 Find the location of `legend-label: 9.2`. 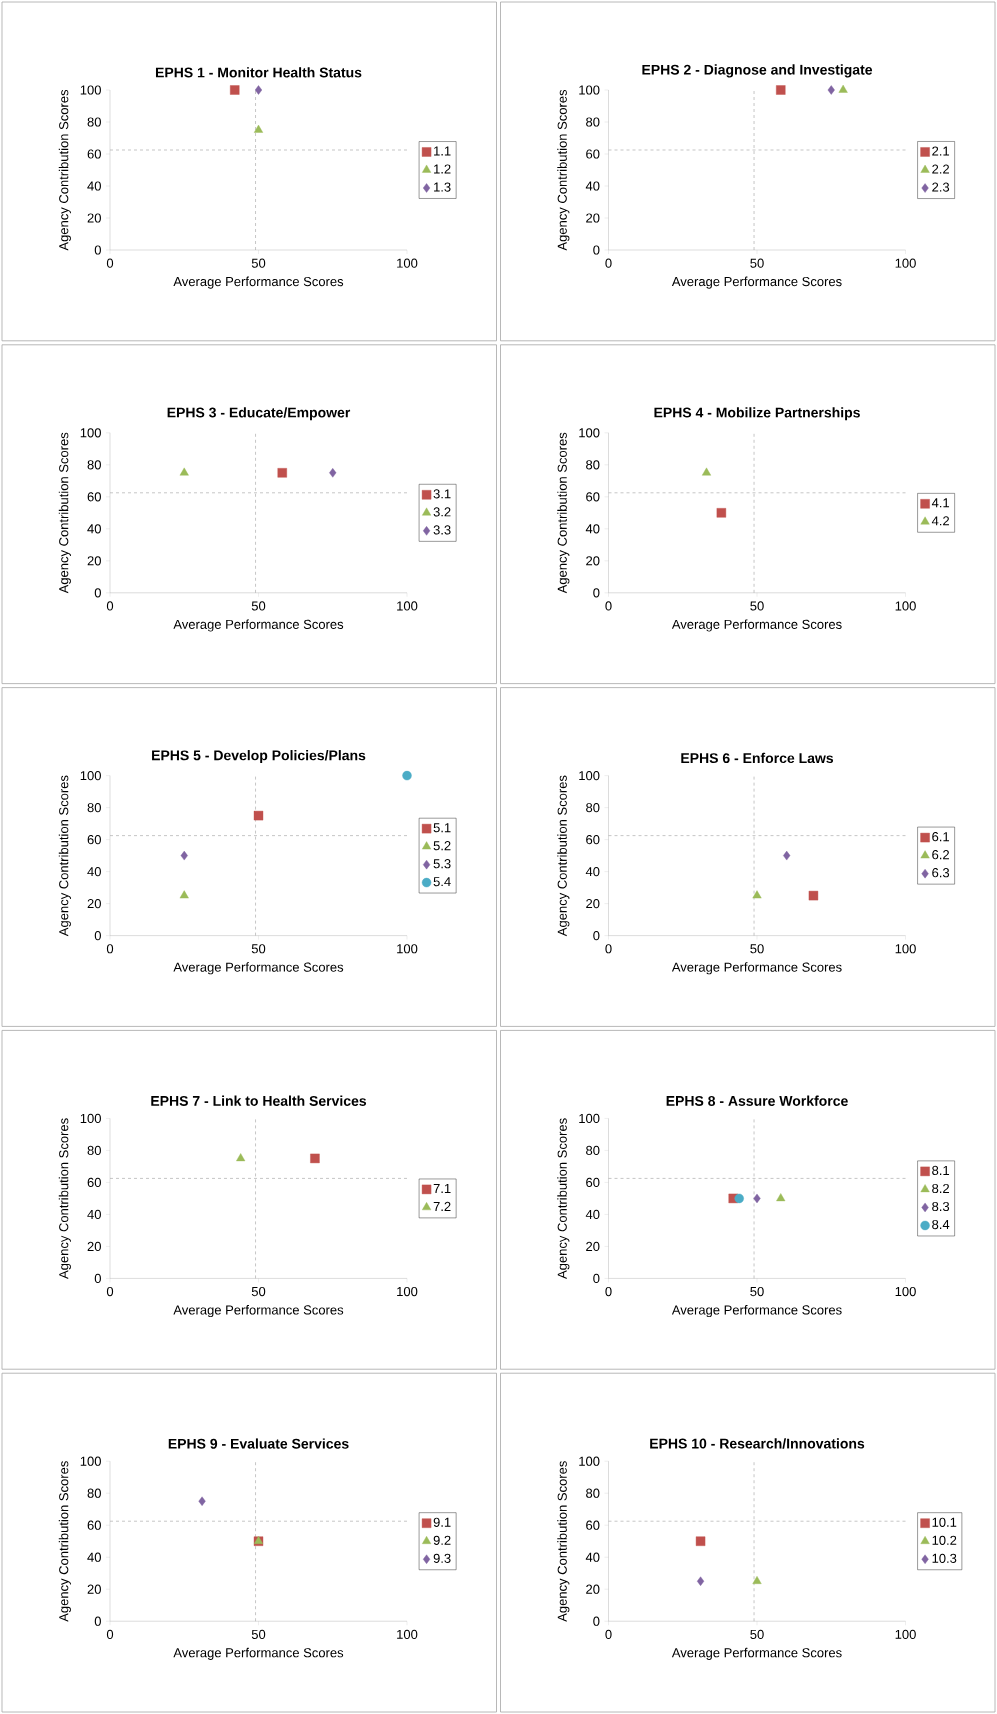

legend-label: 9.2 is located at coordinates (442, 1540).